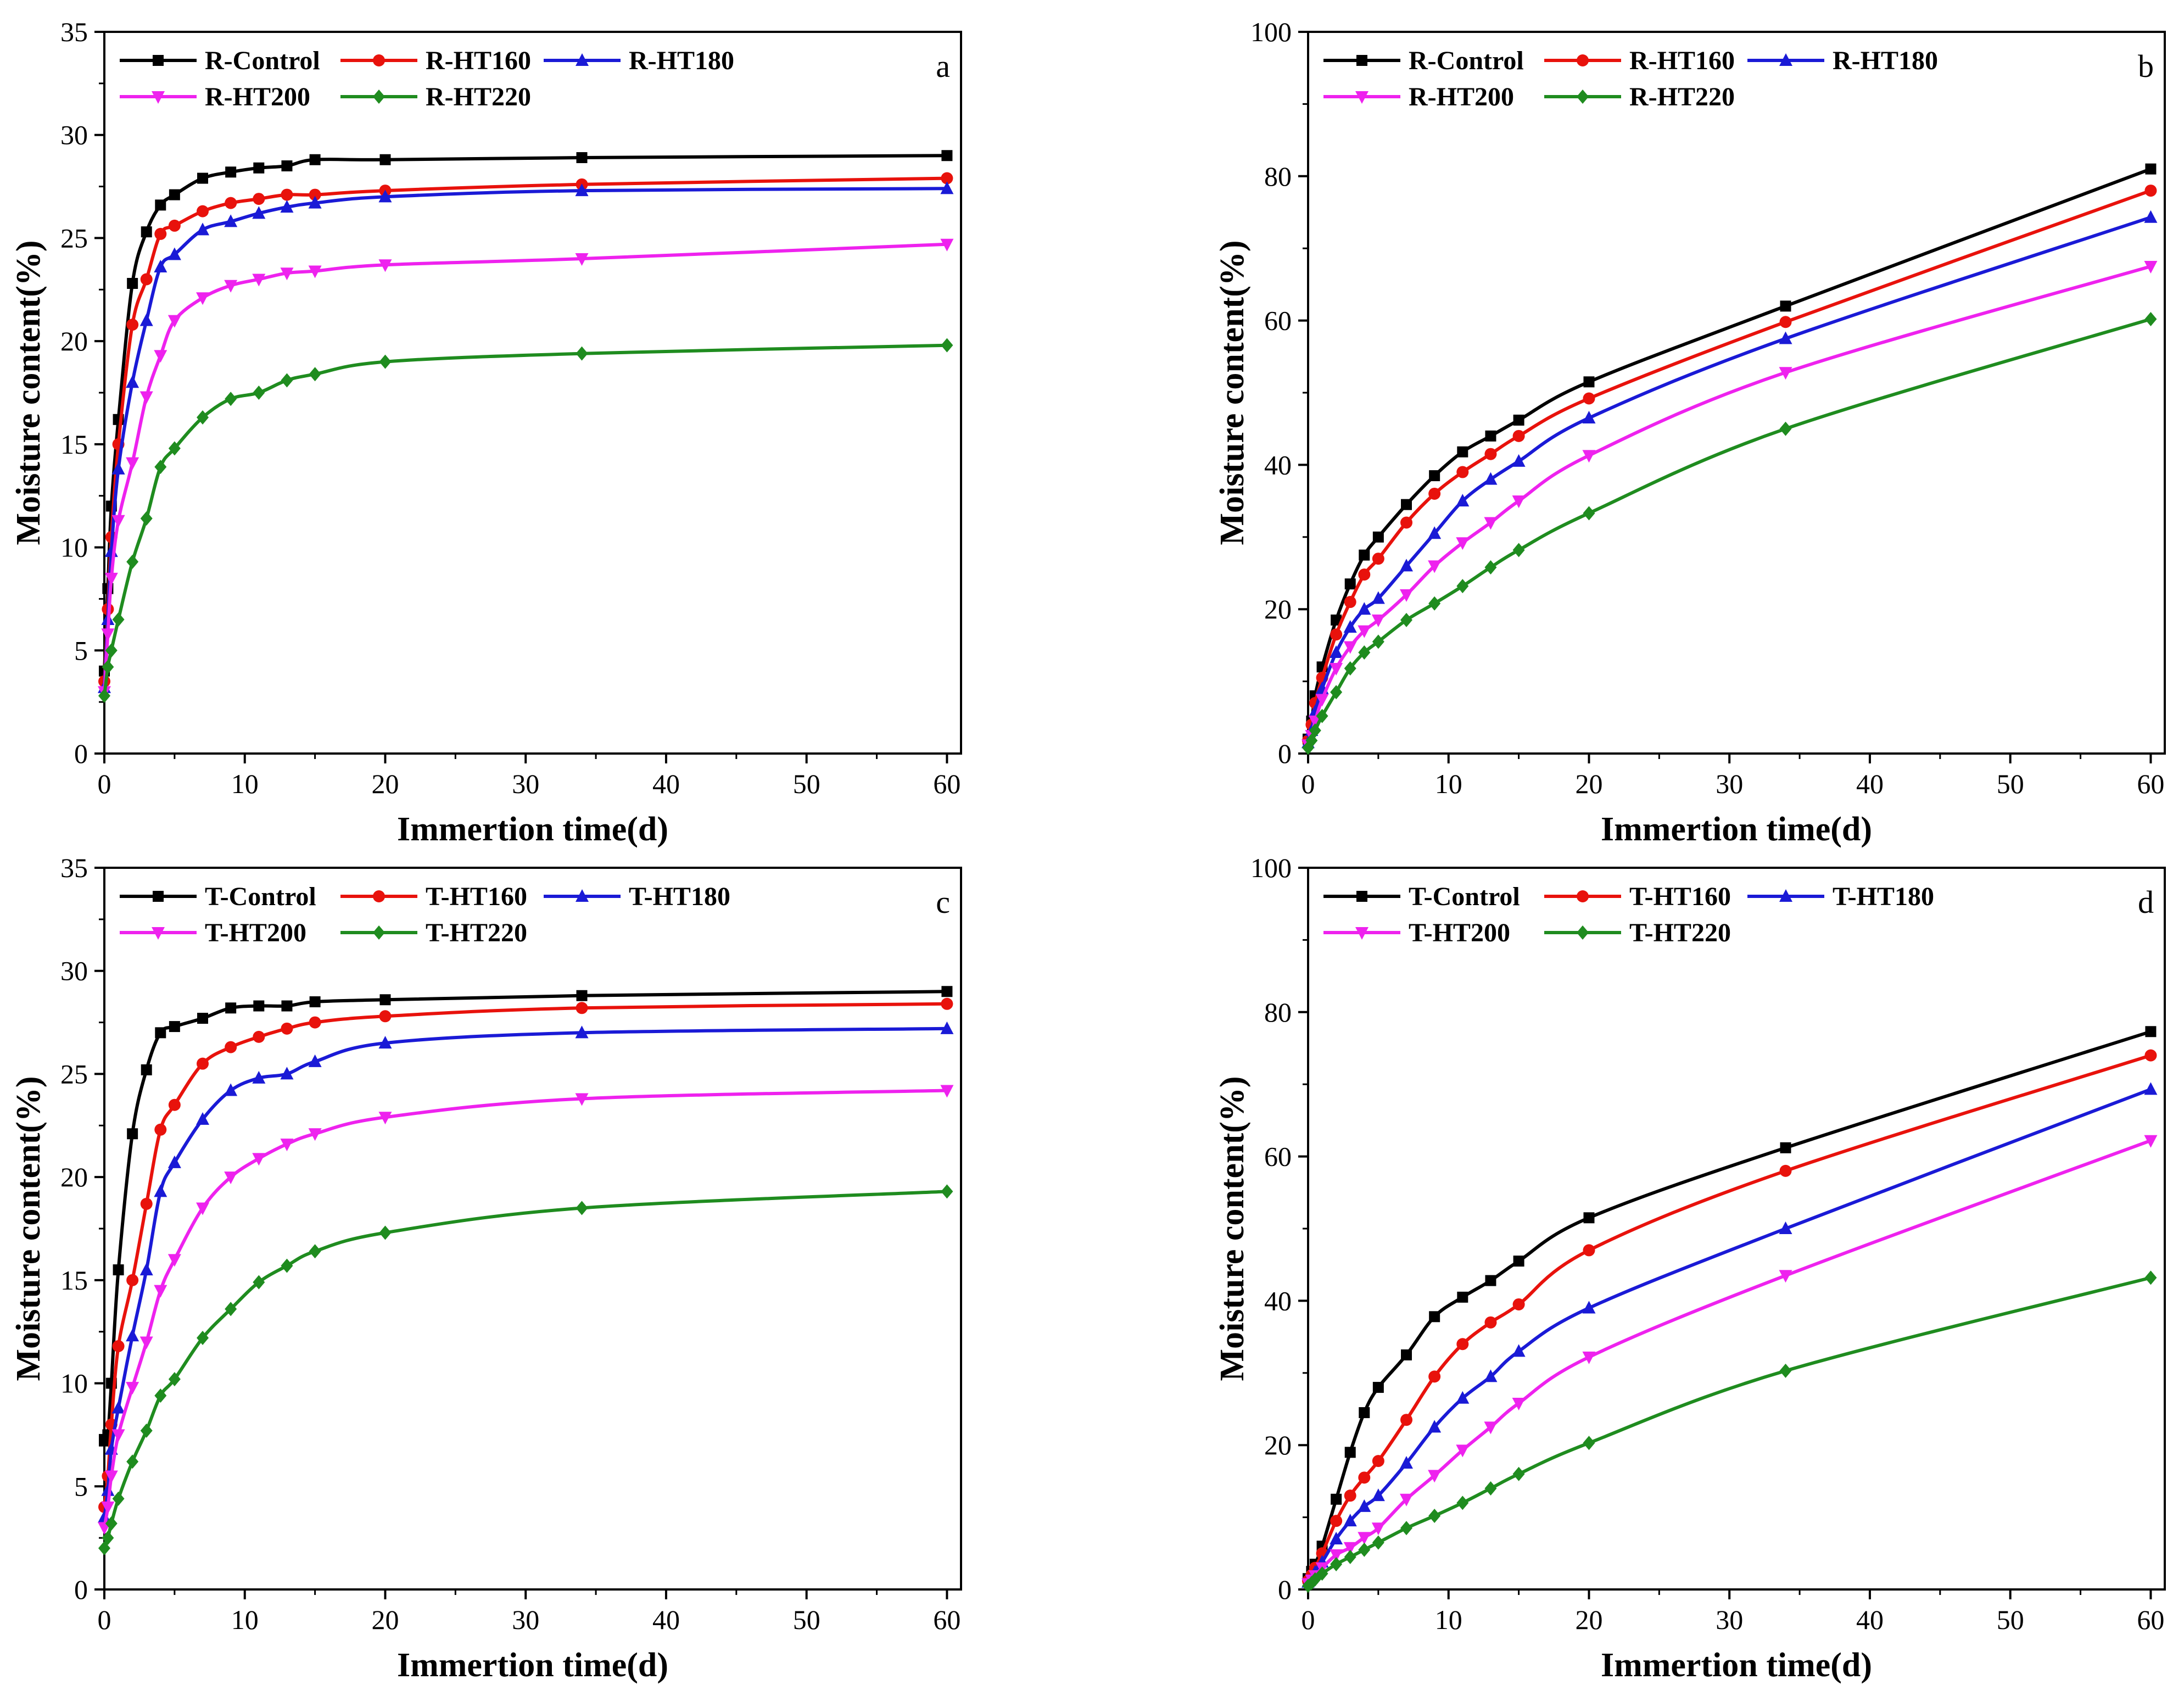 The image size is (2184, 1696). I want to click on series-r-control, so click(1730, 454).